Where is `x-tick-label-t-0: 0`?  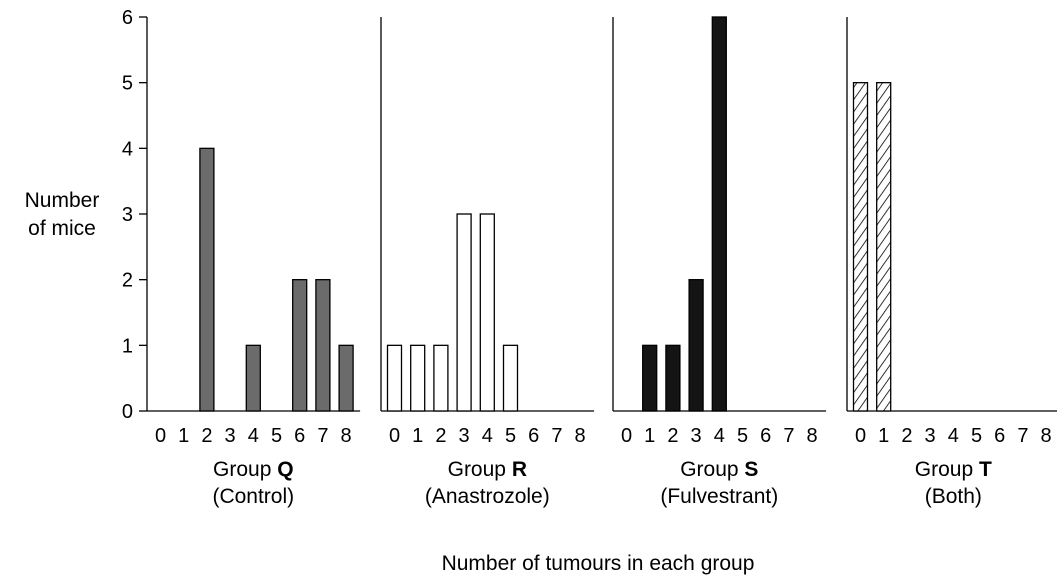
x-tick-label-t-0: 0 is located at coordinates (860, 436).